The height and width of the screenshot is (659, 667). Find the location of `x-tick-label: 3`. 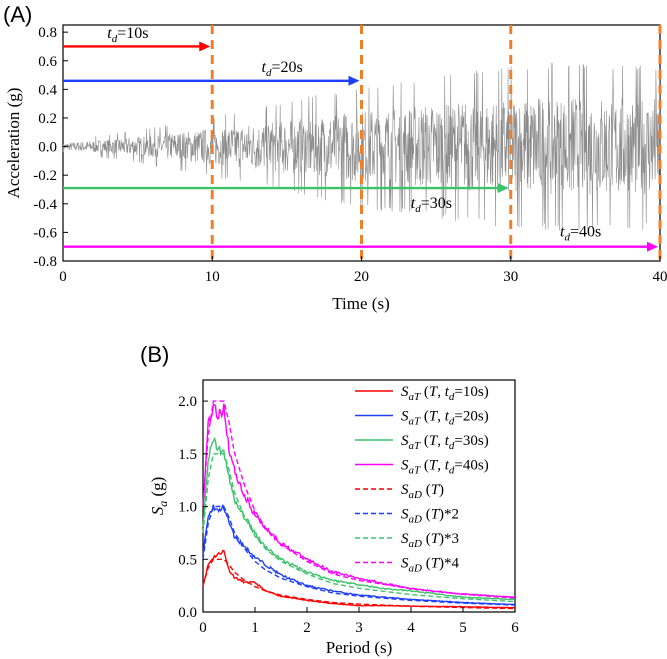

x-tick-label: 3 is located at coordinates (359, 628).